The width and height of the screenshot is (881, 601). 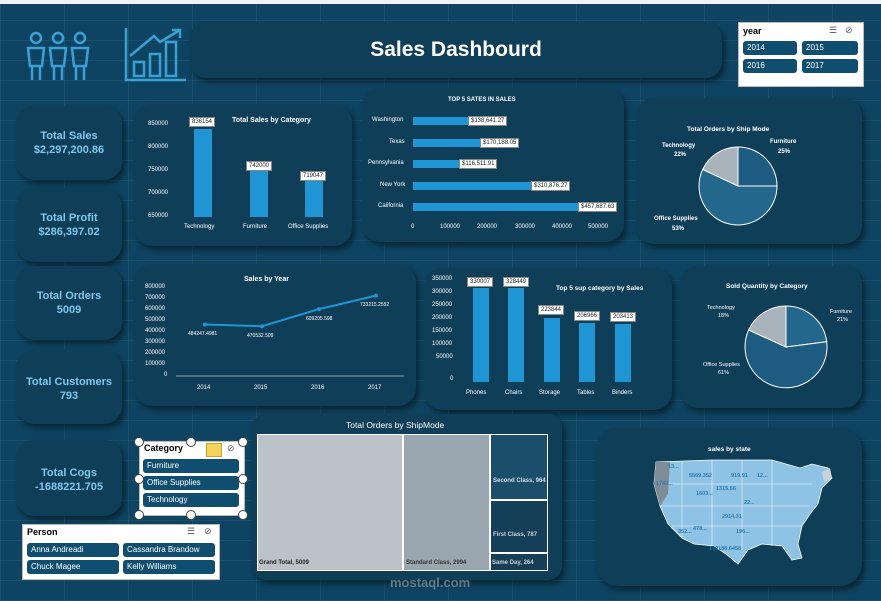 What do you see at coordinates (516, 282) in the screenshot?
I see `data-label: 328449` at bounding box center [516, 282].